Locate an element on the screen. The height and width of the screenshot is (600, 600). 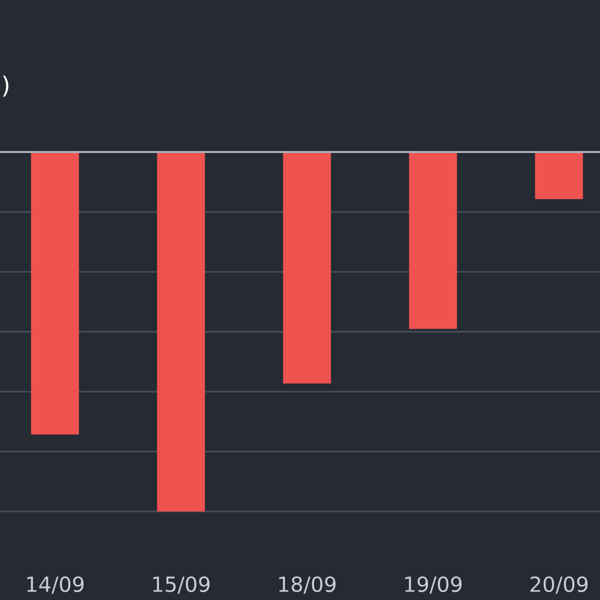
x-tick-label: 20/09 is located at coordinates (559, 585).